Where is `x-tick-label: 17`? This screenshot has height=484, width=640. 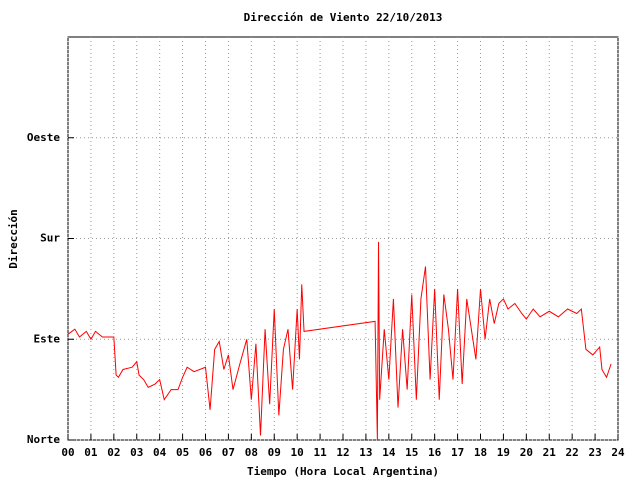 x-tick-label: 17 is located at coordinates (457, 452).